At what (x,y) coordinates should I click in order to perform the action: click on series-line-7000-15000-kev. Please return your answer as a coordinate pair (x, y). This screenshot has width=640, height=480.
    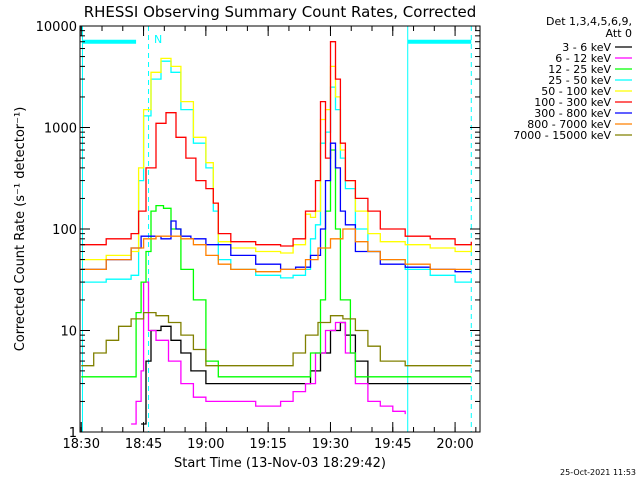
    Looking at the image, I should click on (276, 339).